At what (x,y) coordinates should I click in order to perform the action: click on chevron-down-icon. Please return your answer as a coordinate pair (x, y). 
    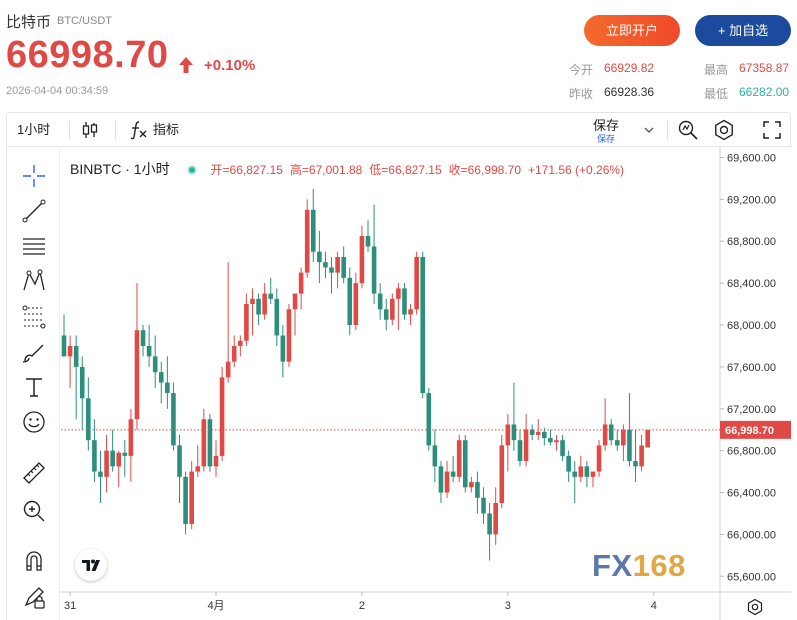
    Looking at the image, I should click on (649, 130).